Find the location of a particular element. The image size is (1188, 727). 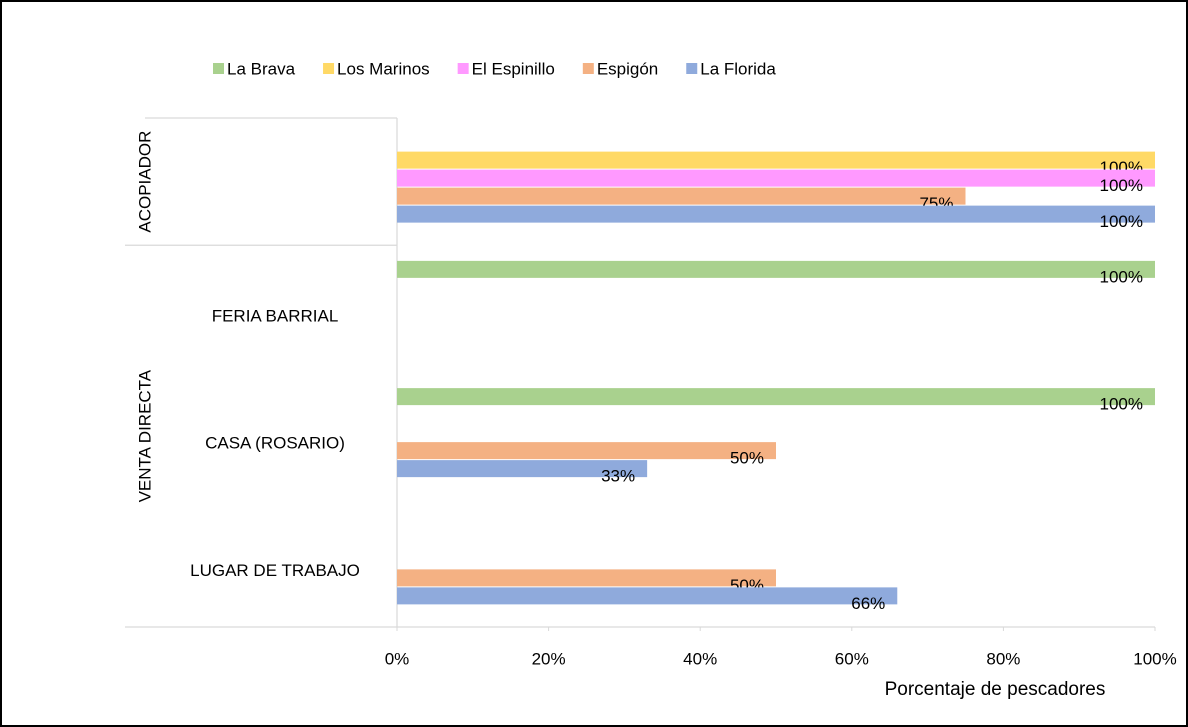

legend-label: El Espinillo is located at coordinates (513, 68).